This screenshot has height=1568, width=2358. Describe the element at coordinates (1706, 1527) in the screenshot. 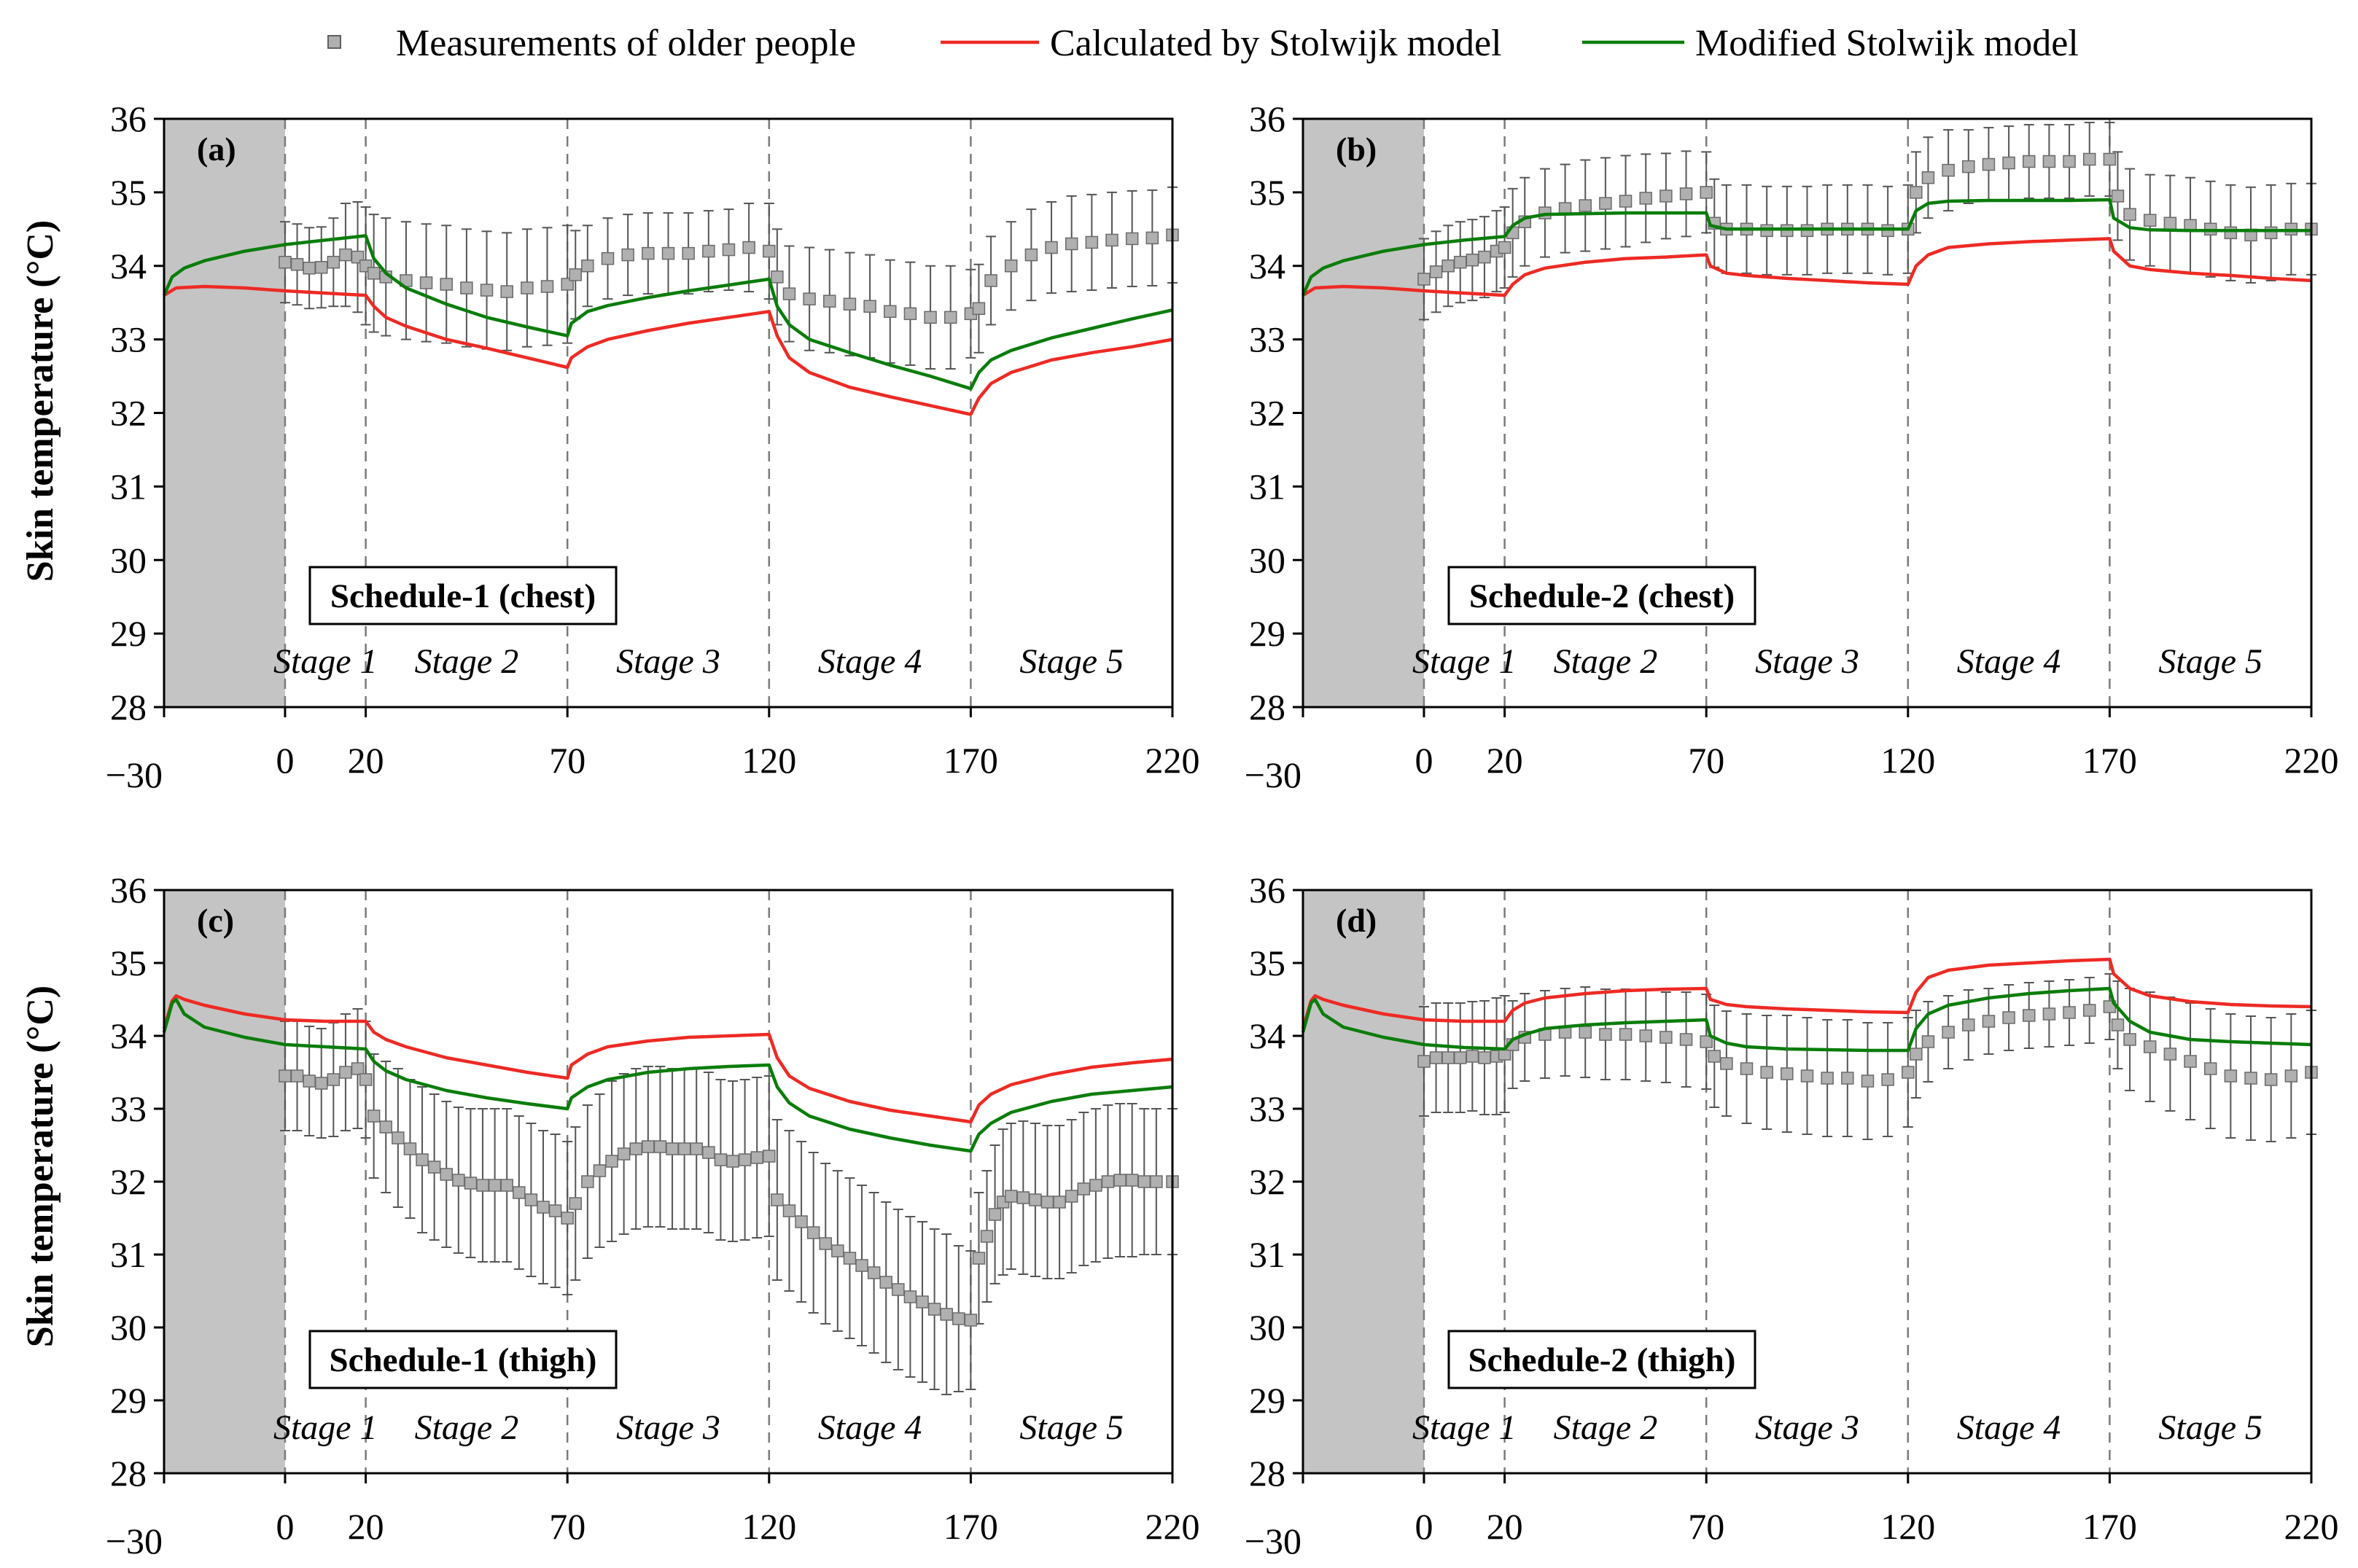

I see `x-tick-label: 70` at that location.